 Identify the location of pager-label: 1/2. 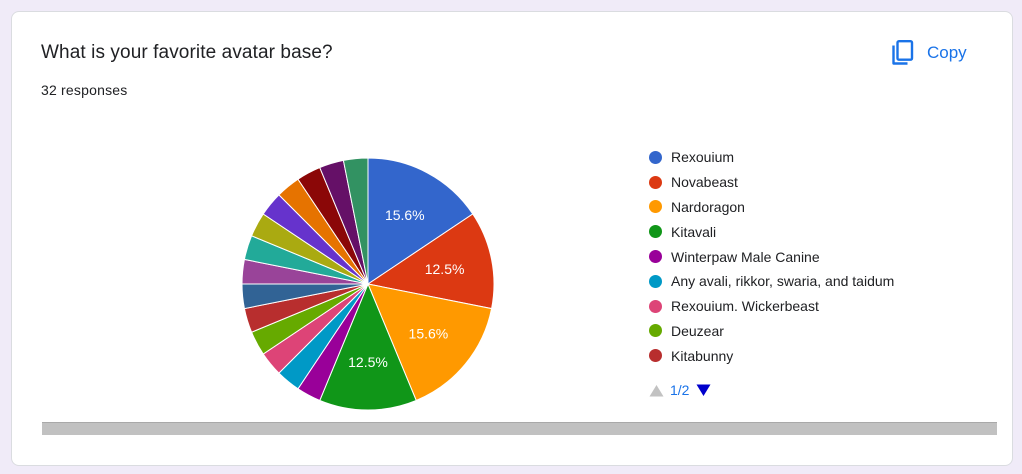
(680, 390).